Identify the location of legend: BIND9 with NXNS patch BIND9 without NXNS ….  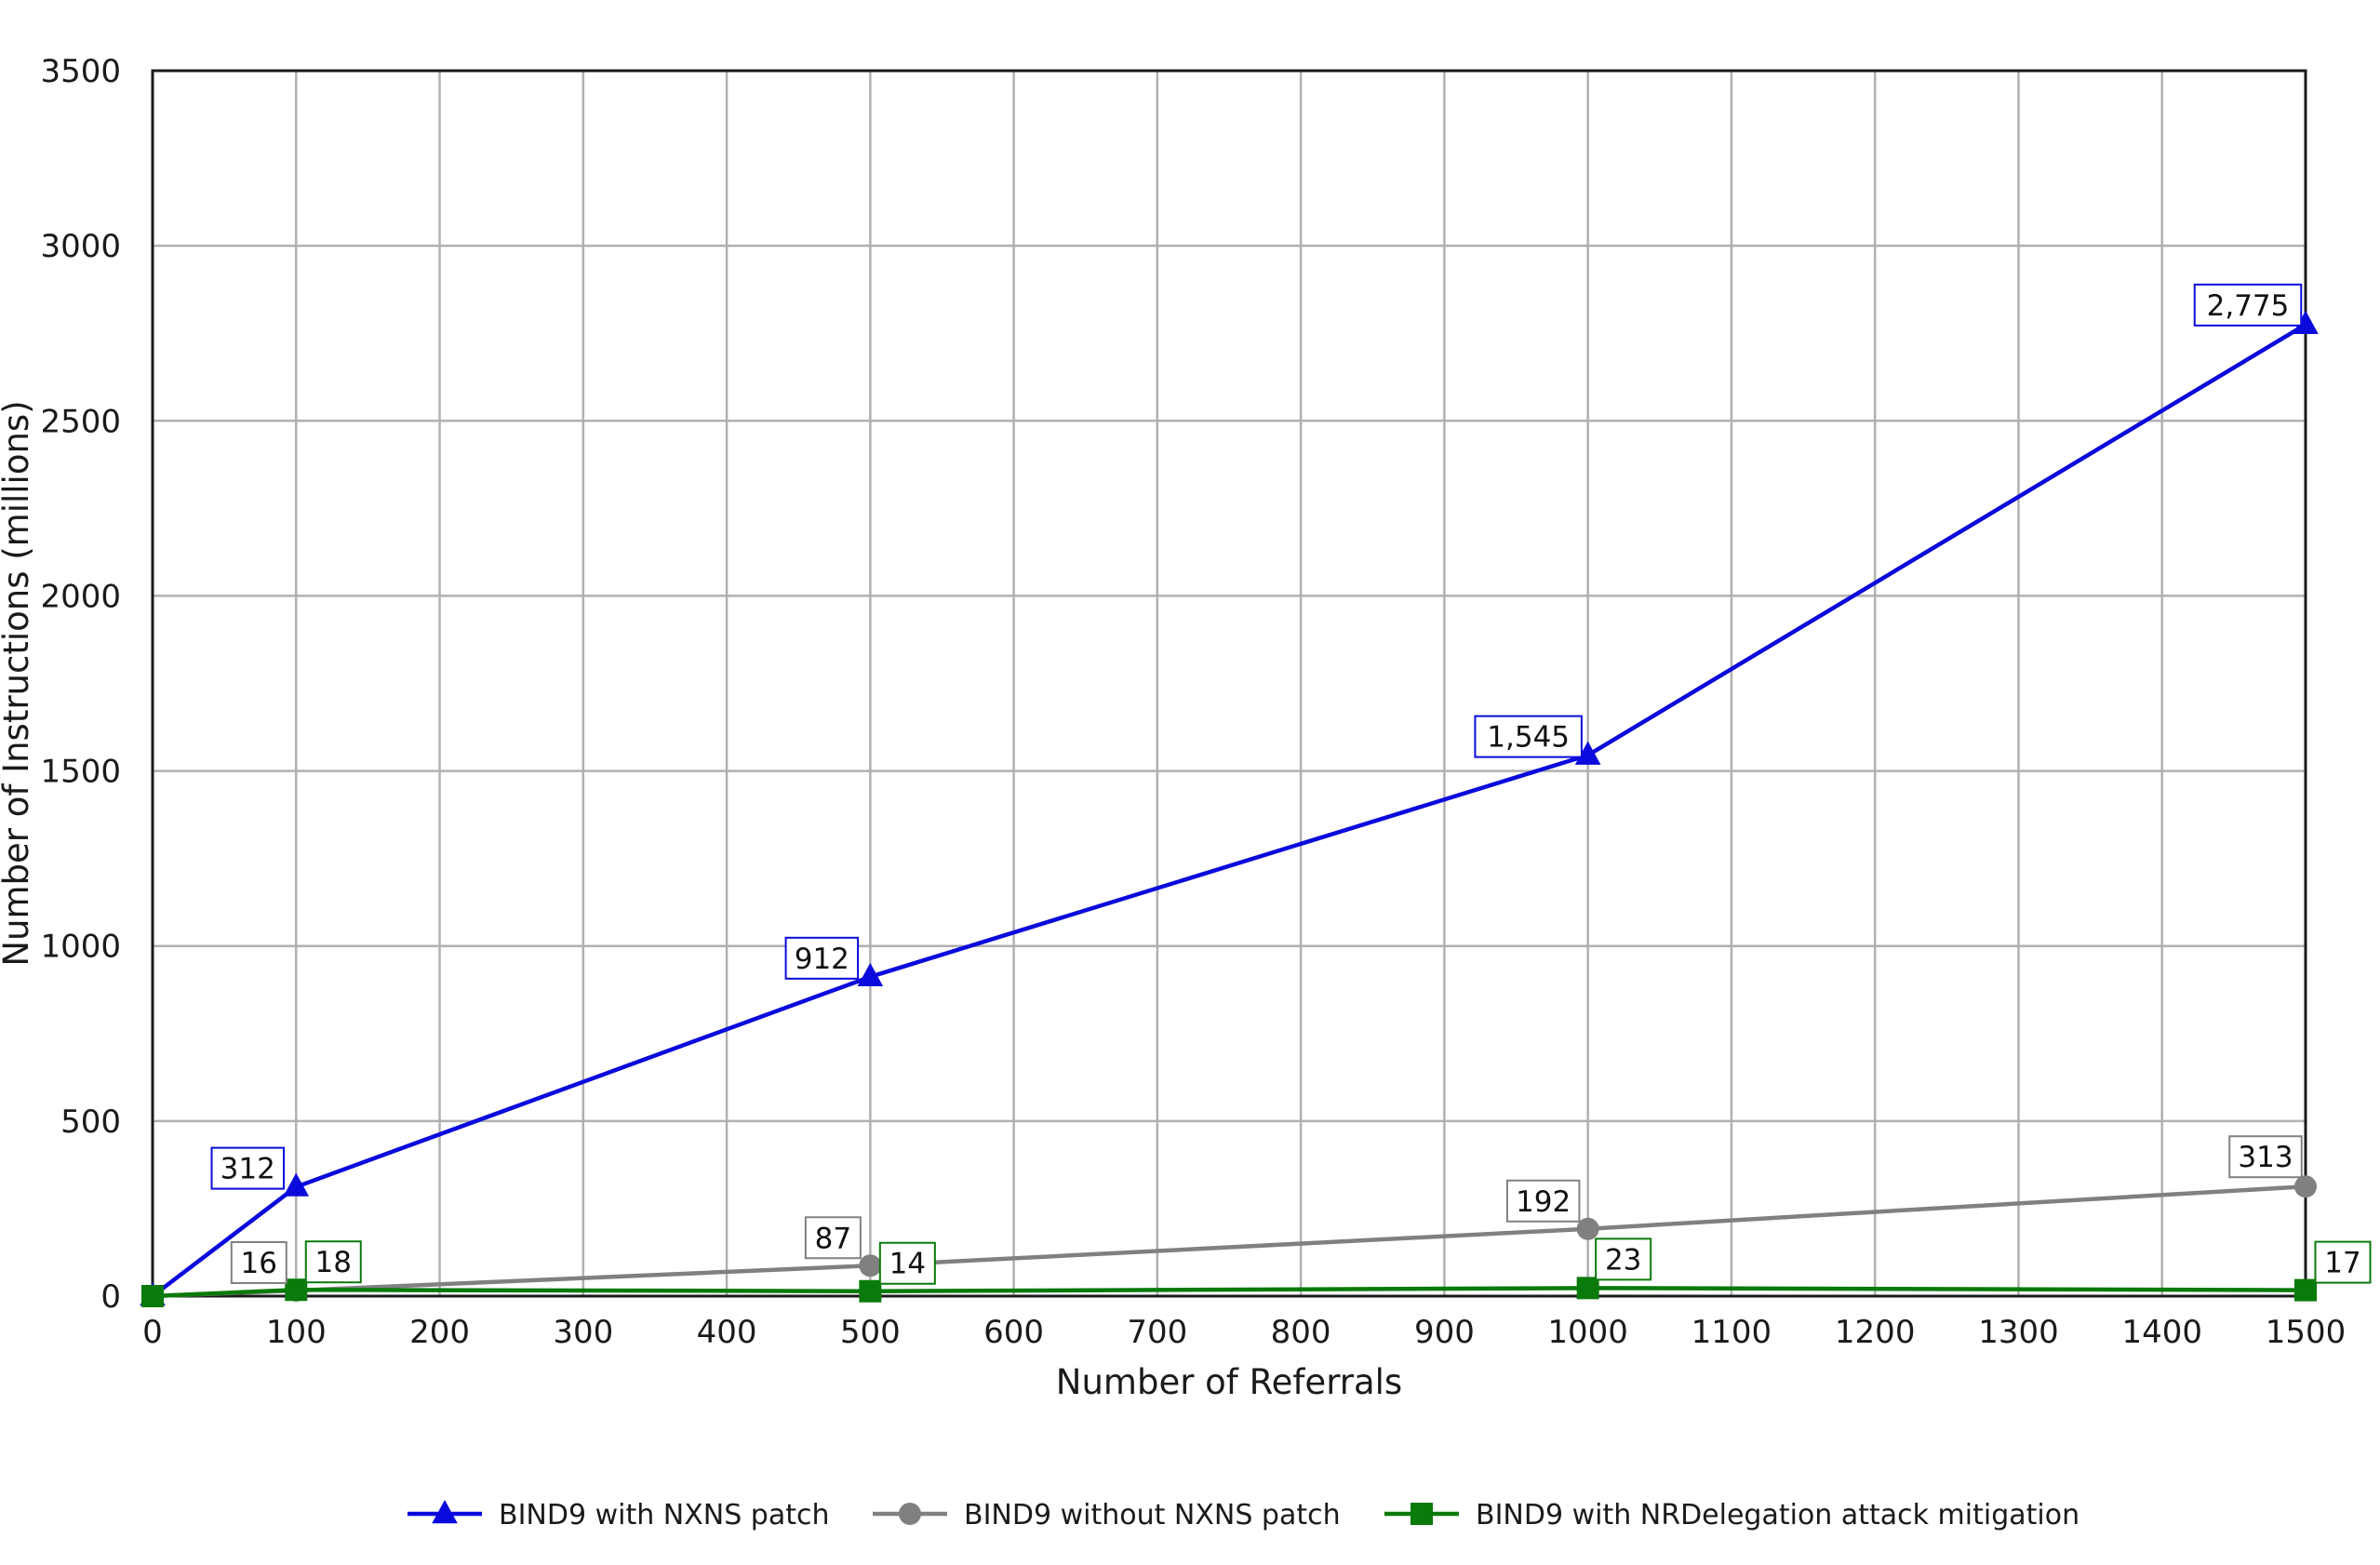
(1243, 1515).